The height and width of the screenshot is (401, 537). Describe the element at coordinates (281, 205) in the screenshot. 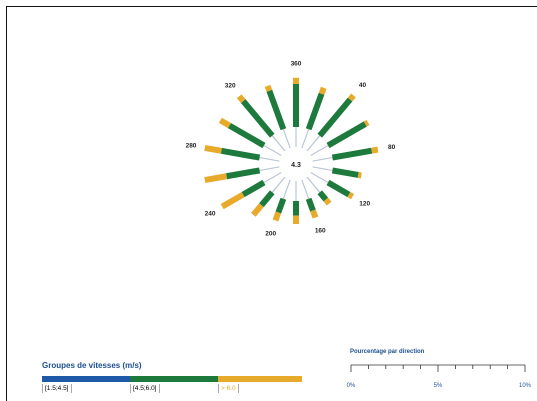

I see `petal-200-mid` at that location.